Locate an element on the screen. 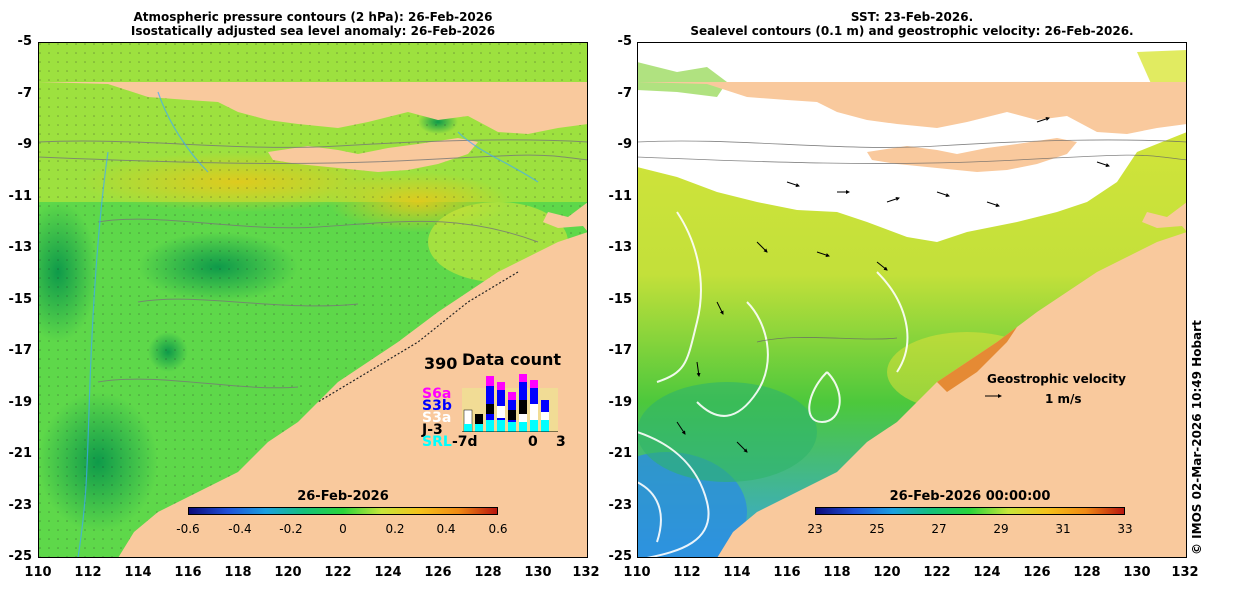 The width and height of the screenshot is (1250, 590). colorbar-tick: 0.2 is located at coordinates (395, 529).